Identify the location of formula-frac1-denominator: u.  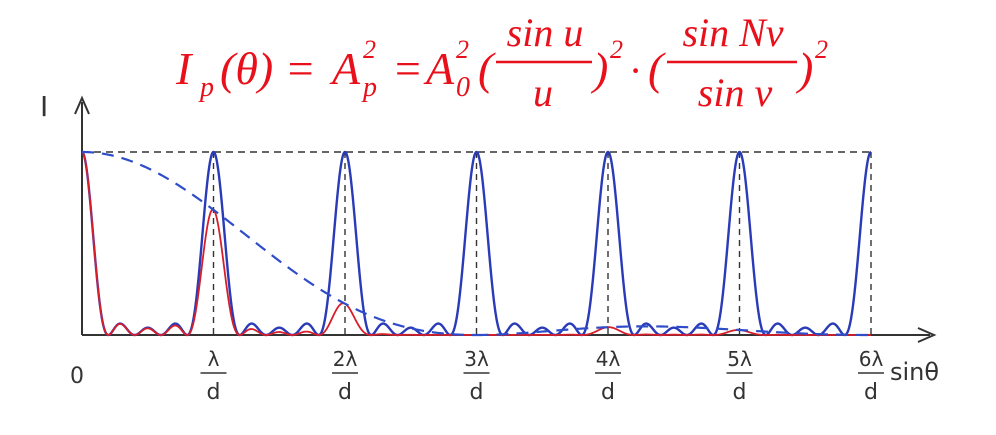
(543, 92).